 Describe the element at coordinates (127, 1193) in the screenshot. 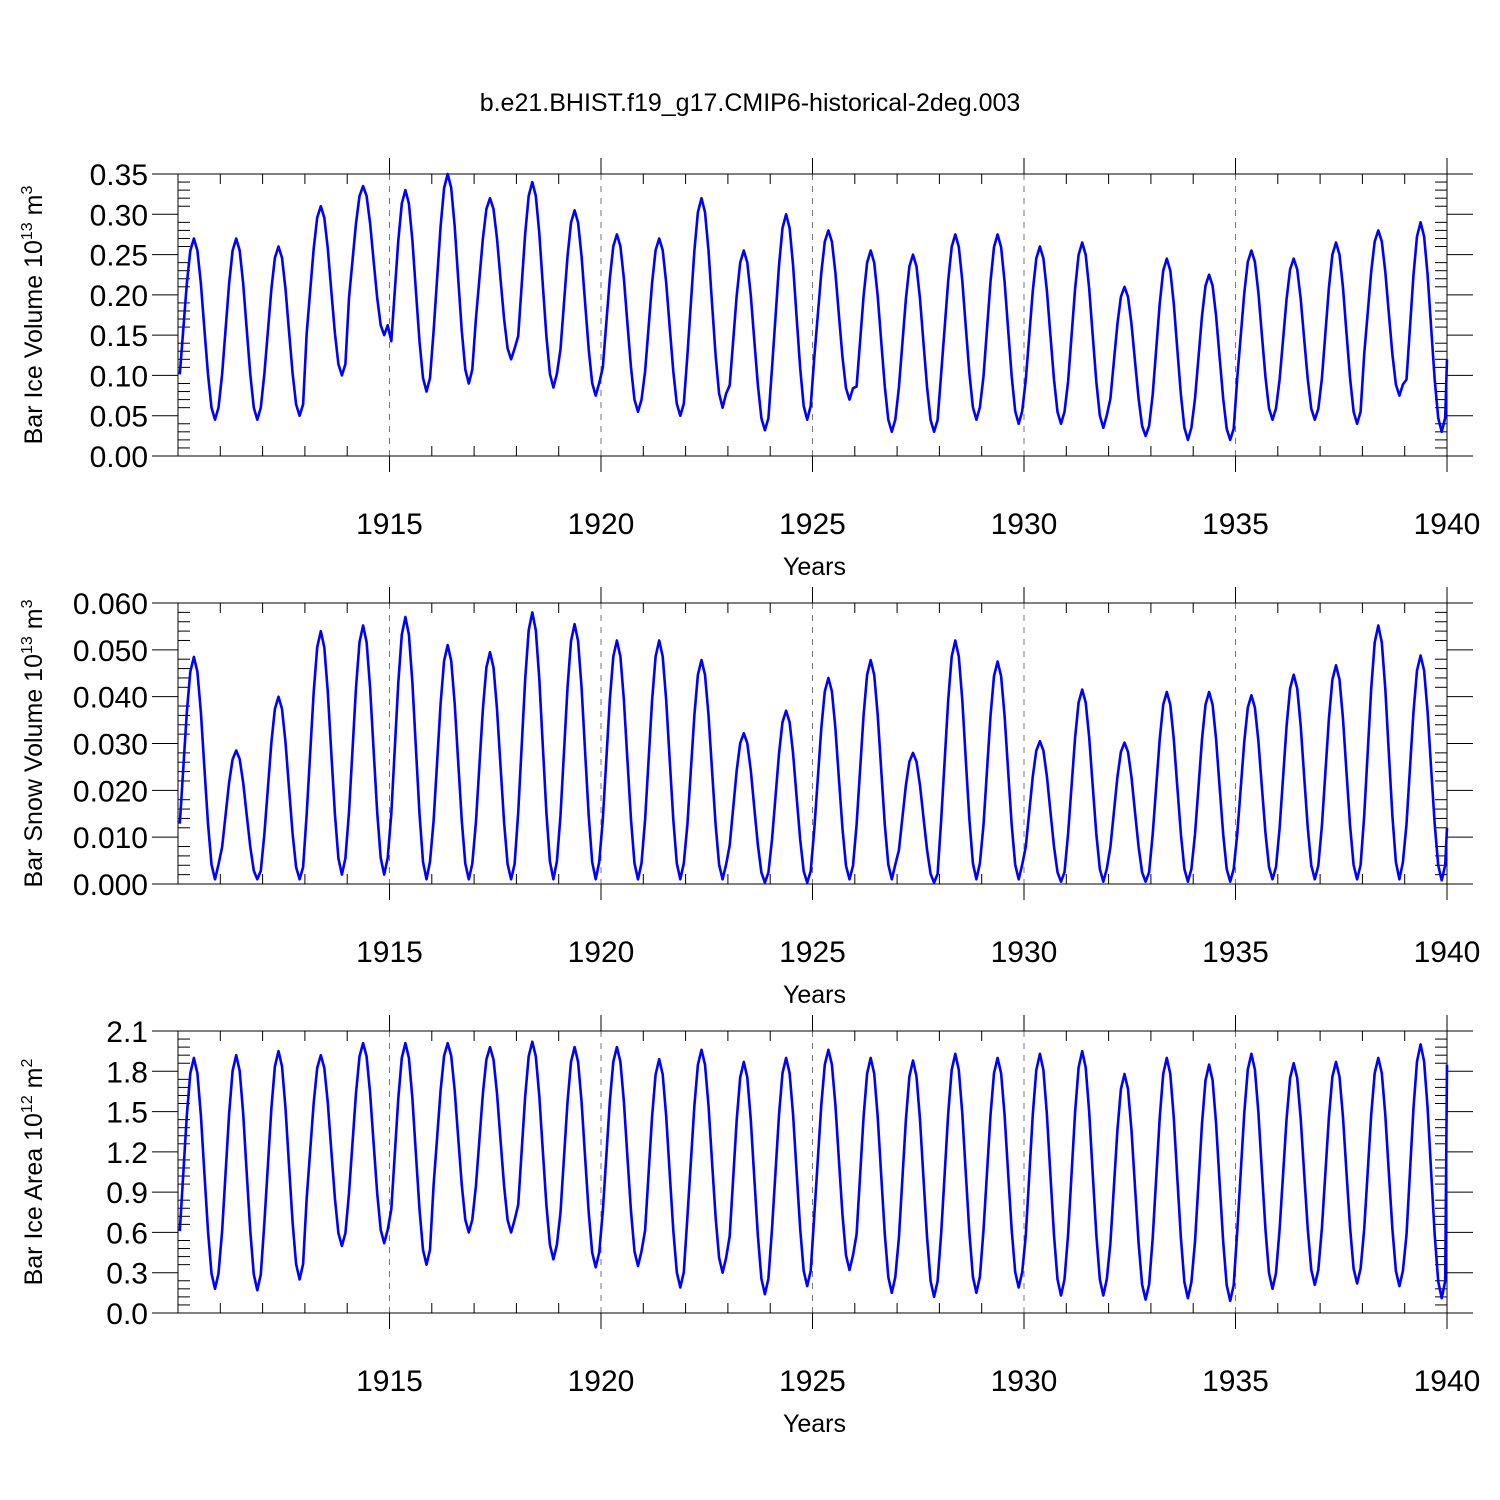

I see `y-tick-label: 0.9` at that location.